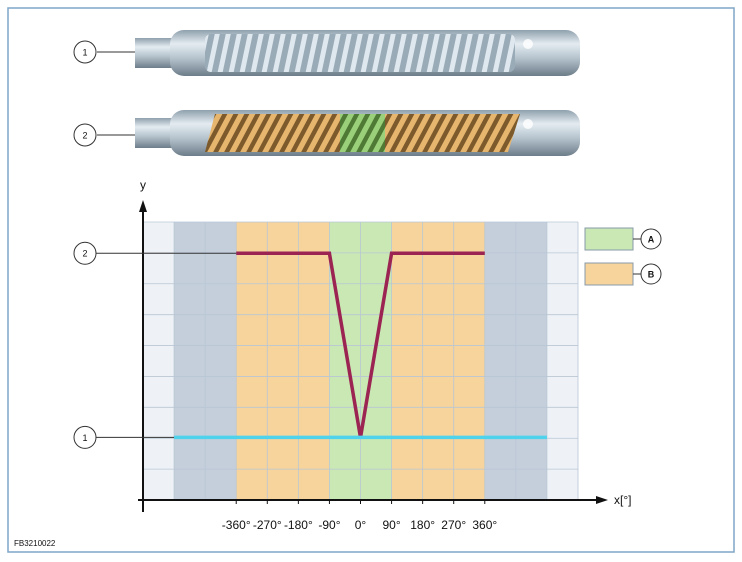 This screenshot has height=562, width=742. I want to click on x-tick-label: -270°, so click(267, 525).